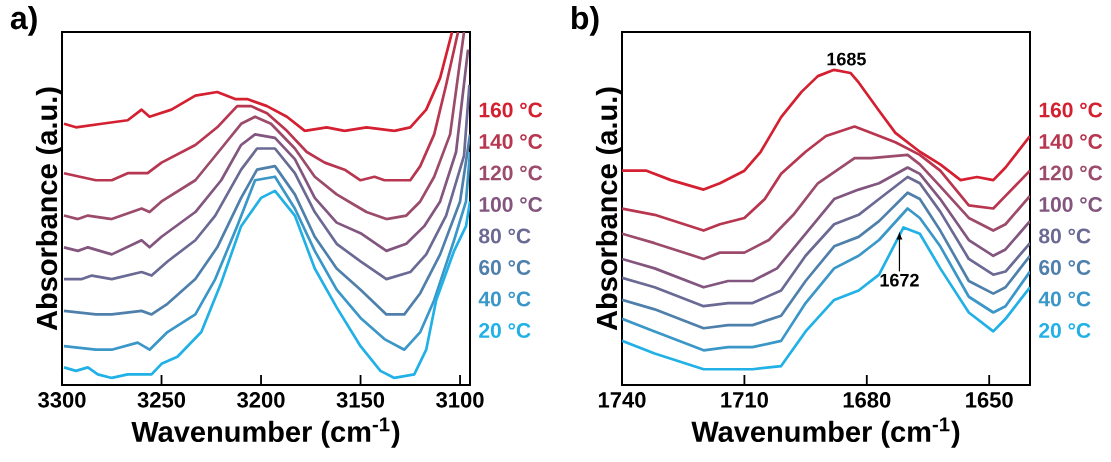 The image size is (1111, 462). Describe the element at coordinates (511, 141) in the screenshot. I see `text: 140 °C` at that location.